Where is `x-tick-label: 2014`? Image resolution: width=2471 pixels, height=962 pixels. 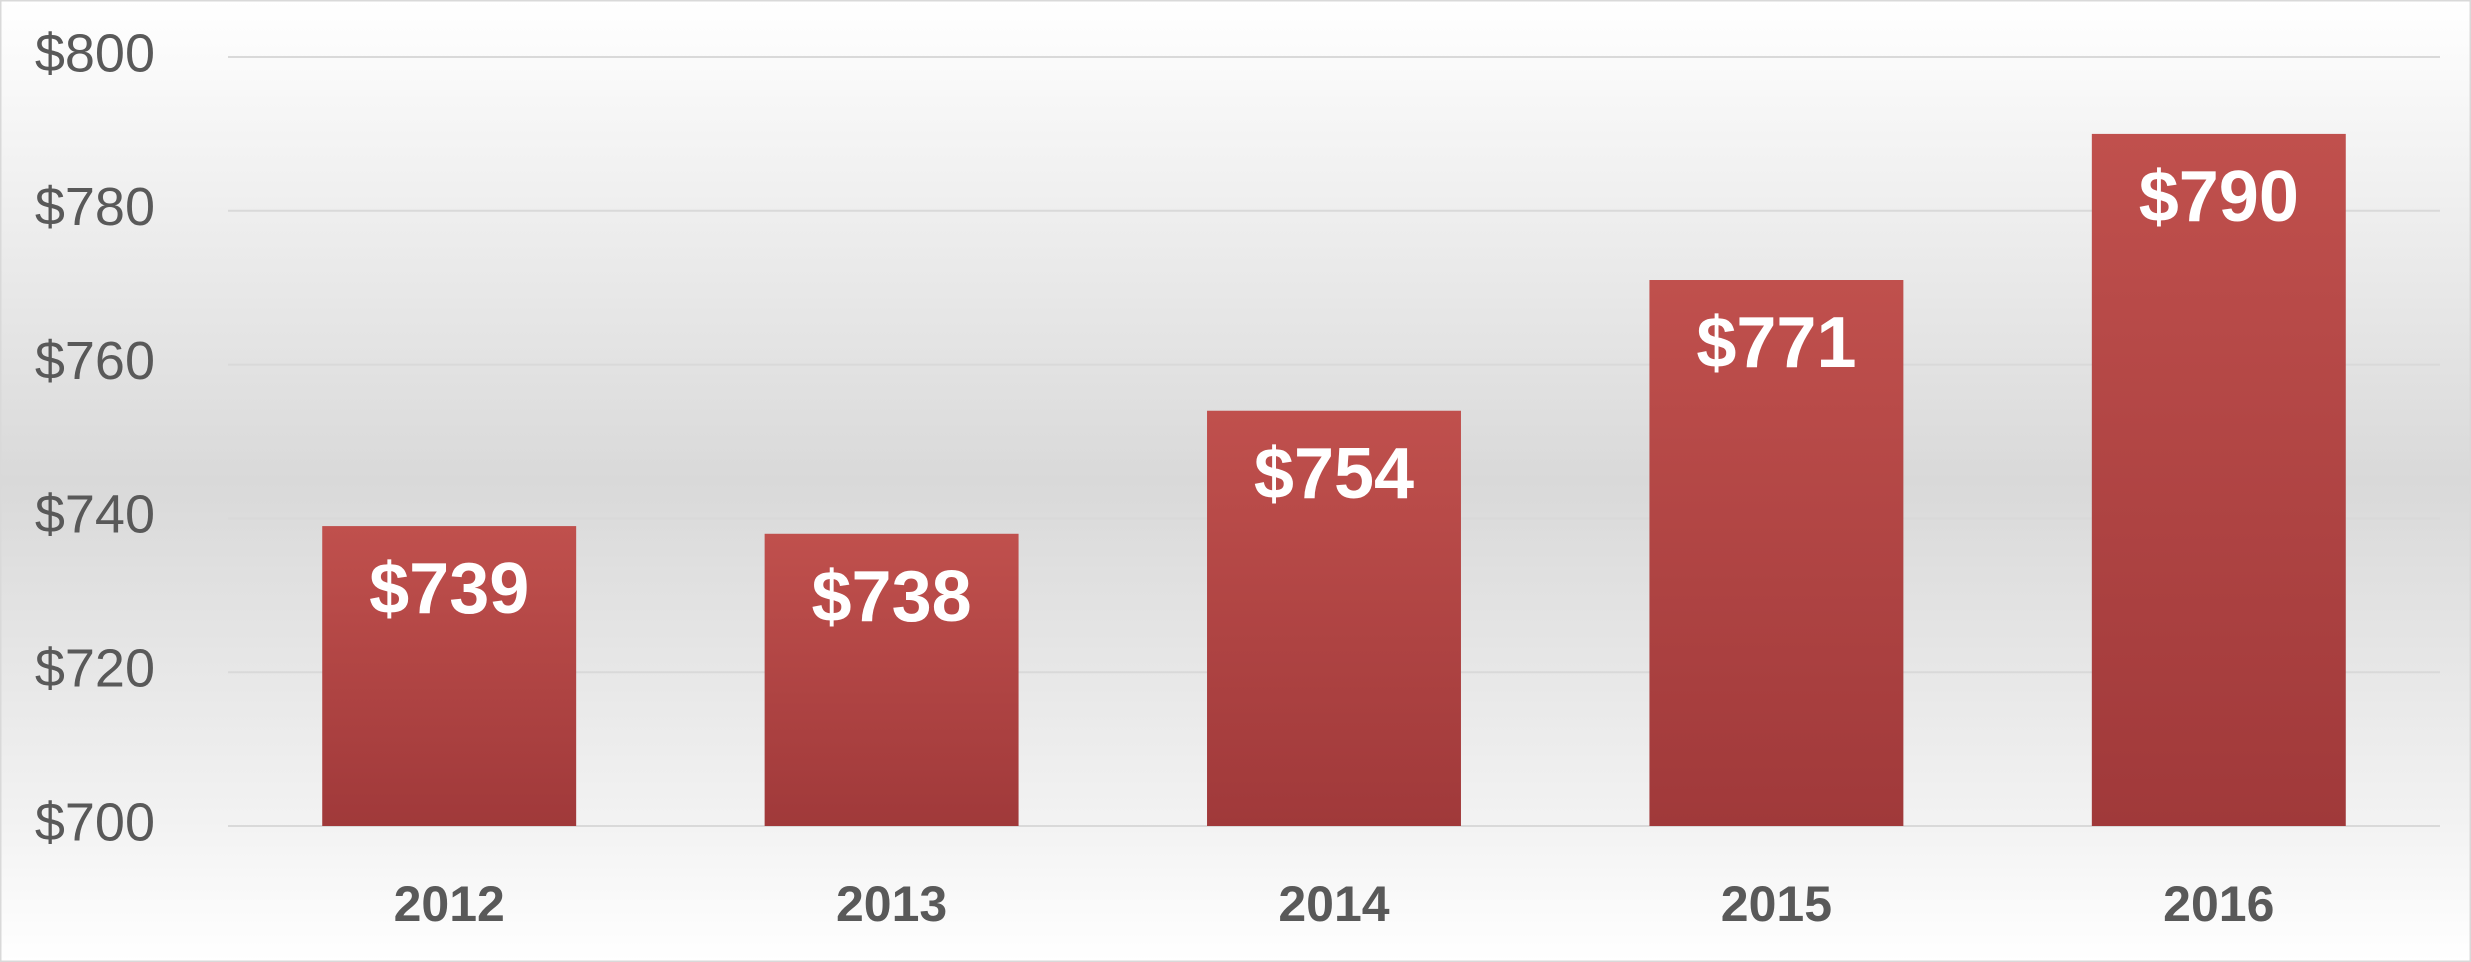 x-tick-label: 2014 is located at coordinates (1333, 904).